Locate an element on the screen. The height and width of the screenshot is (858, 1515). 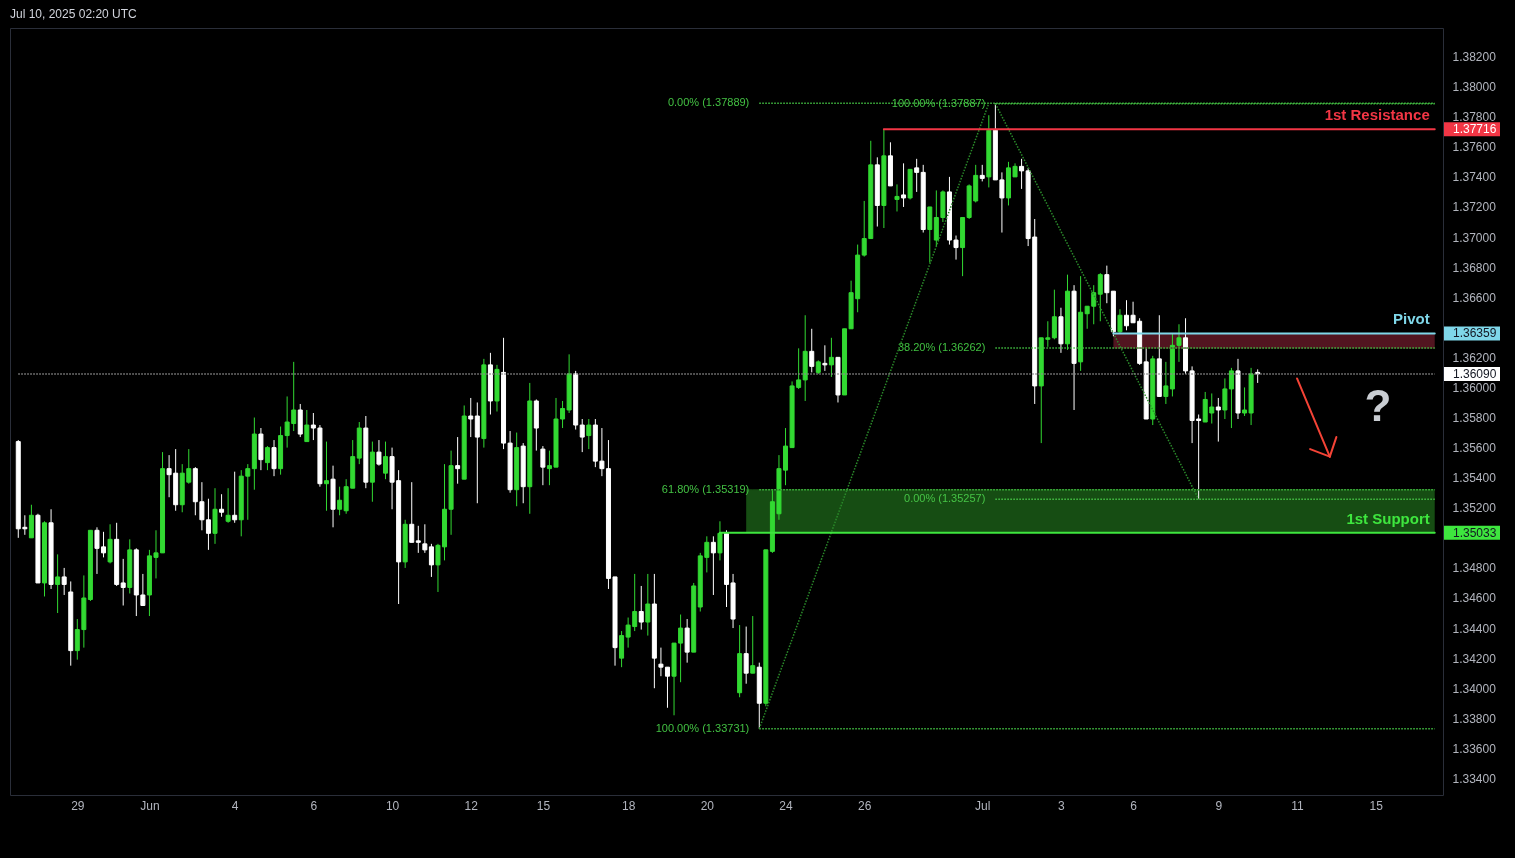
data-label: 1.36090 is located at coordinates (1475, 373).